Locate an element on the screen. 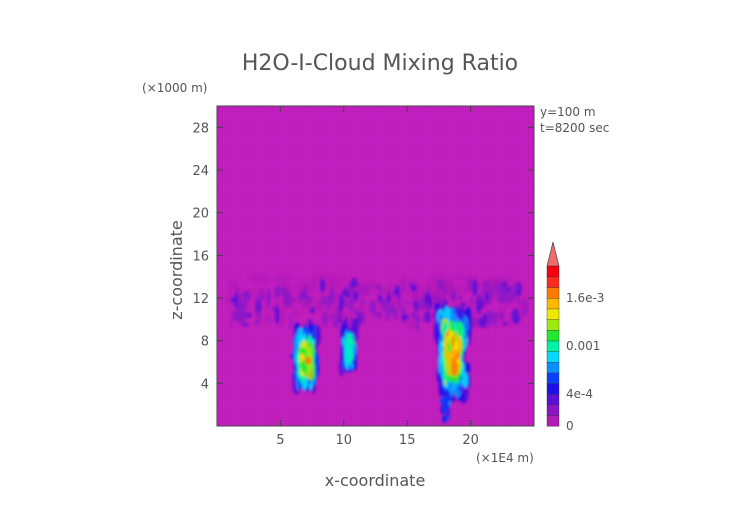 Image resolution: width=752 pixels, height=532 pixels. cloud-field is located at coordinates (377, 348).